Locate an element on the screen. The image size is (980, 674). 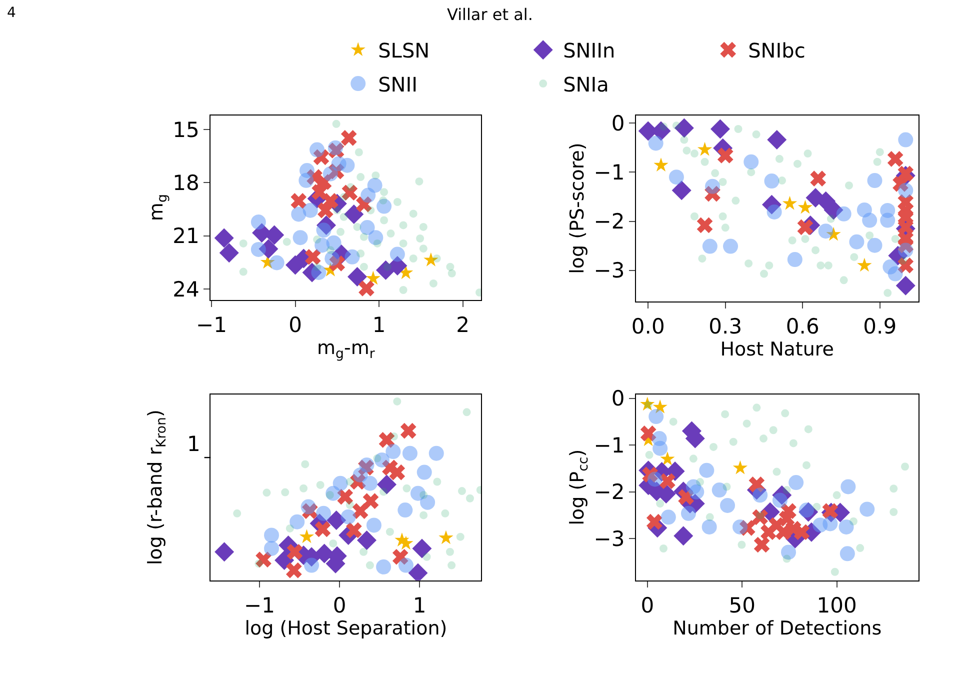
x-tick-label: 50 is located at coordinates (742, 606).